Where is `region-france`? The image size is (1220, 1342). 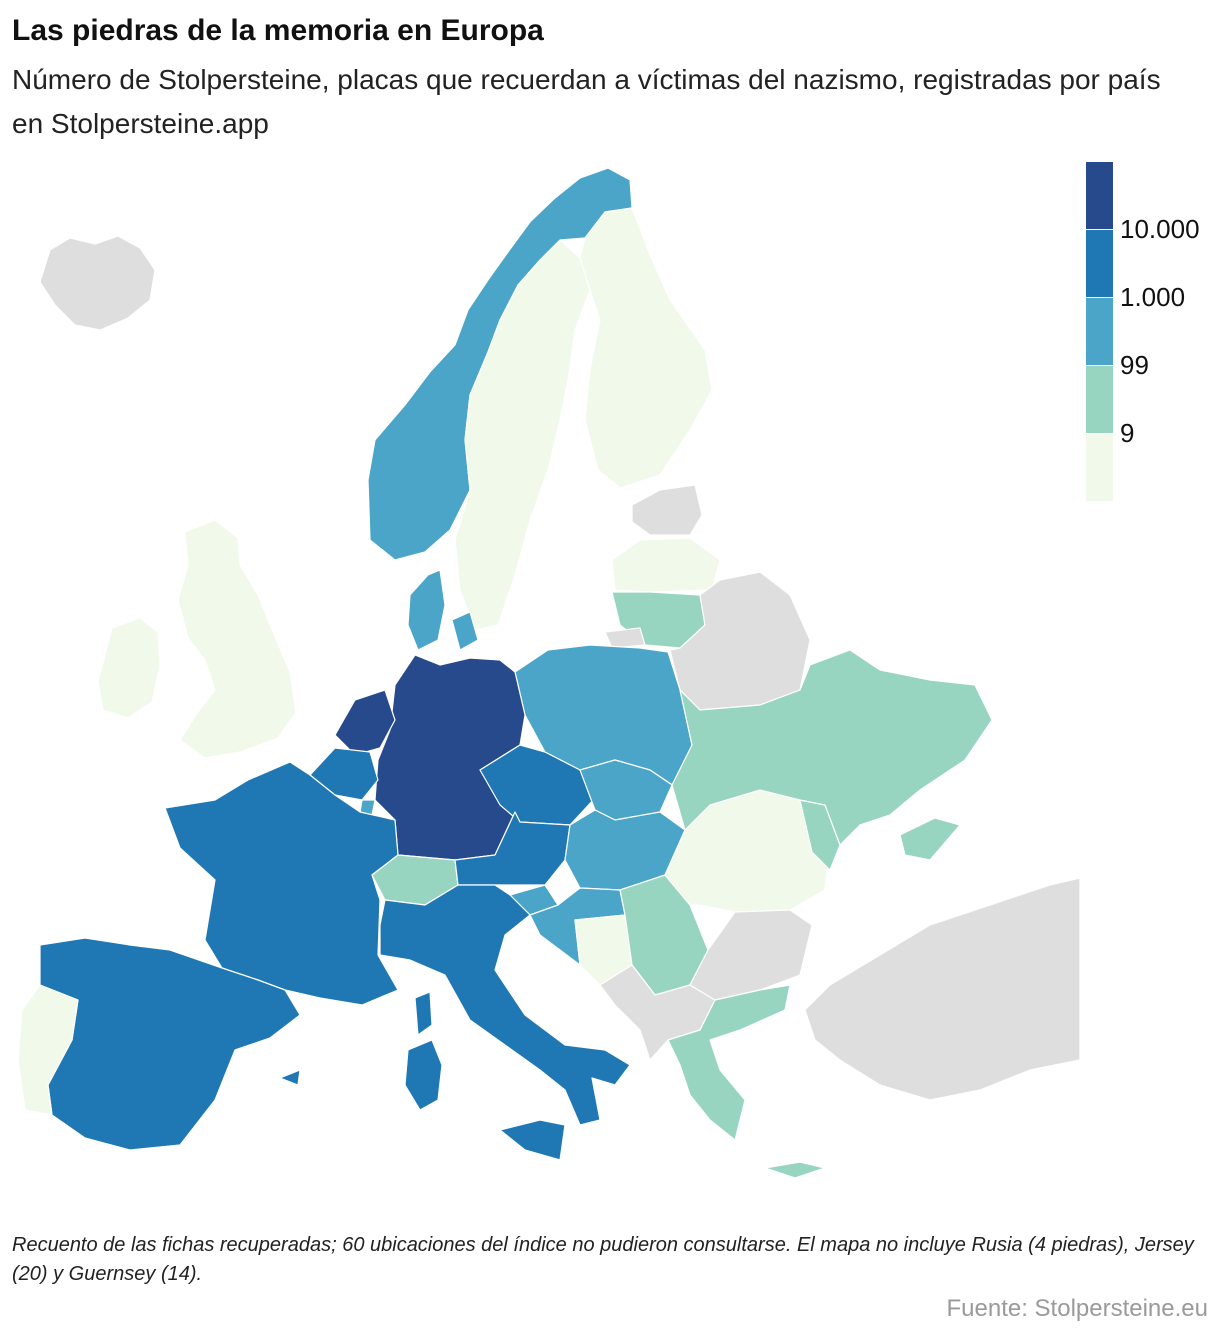 region-france is located at coordinates (281, 883).